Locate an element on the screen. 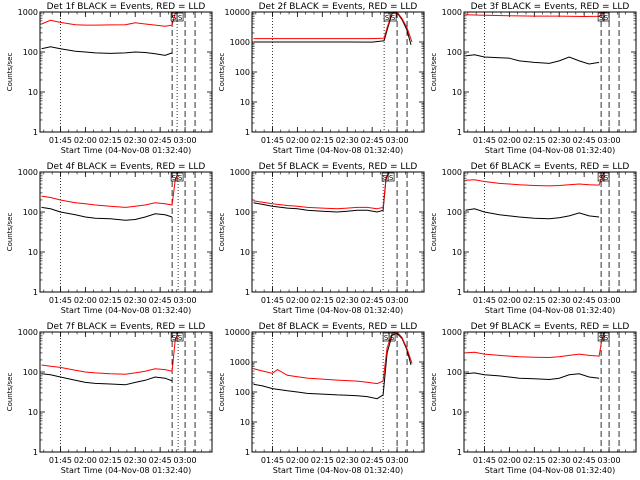 This screenshot has width=640, height=480. panel-title: Det 2f BLACK = Events, RED = LLD is located at coordinates (338, 7).